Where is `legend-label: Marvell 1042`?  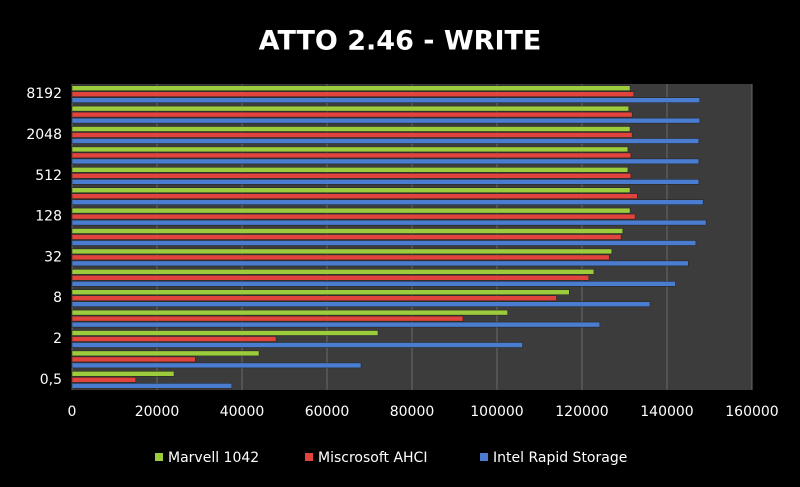 legend-label: Marvell 1042 is located at coordinates (213, 458).